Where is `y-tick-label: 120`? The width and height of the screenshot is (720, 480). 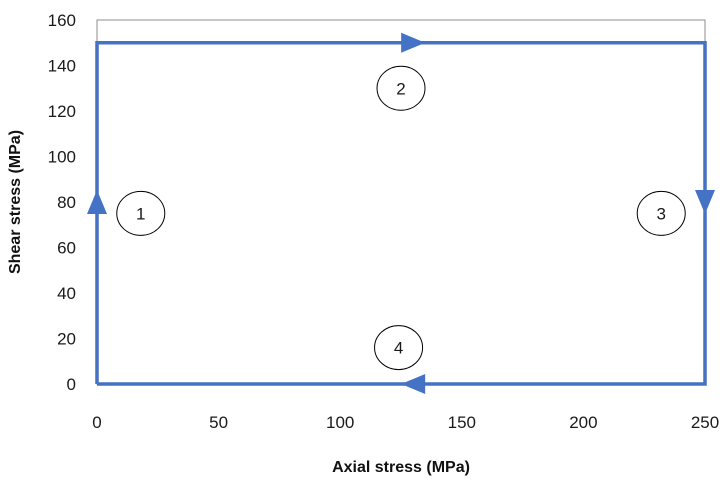 y-tick-label: 120 is located at coordinates (62, 111).